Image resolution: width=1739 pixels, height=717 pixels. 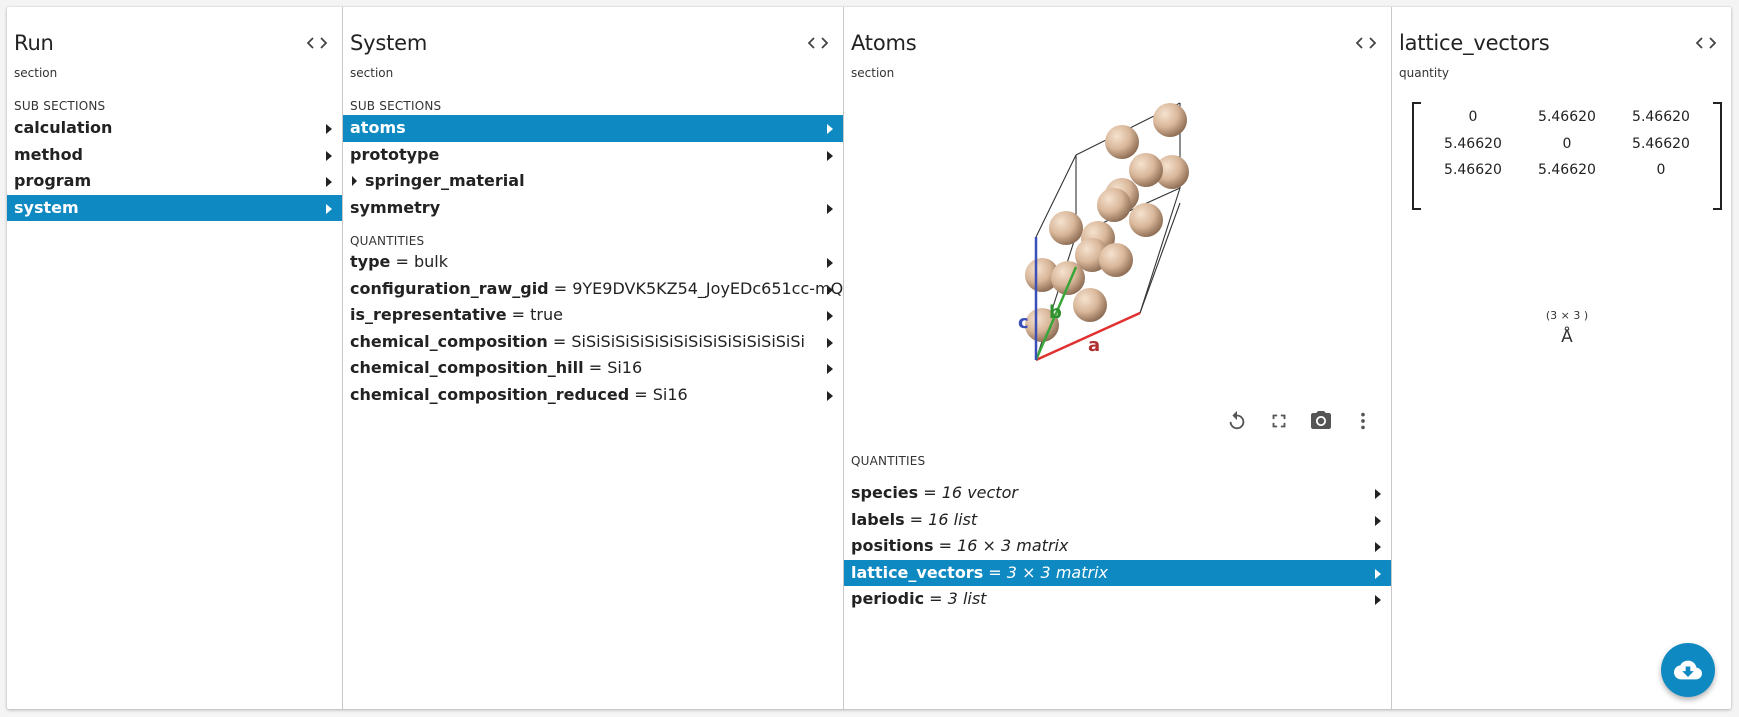 I want to click on sub-section-calculation: calculation, so click(x=174, y=128).